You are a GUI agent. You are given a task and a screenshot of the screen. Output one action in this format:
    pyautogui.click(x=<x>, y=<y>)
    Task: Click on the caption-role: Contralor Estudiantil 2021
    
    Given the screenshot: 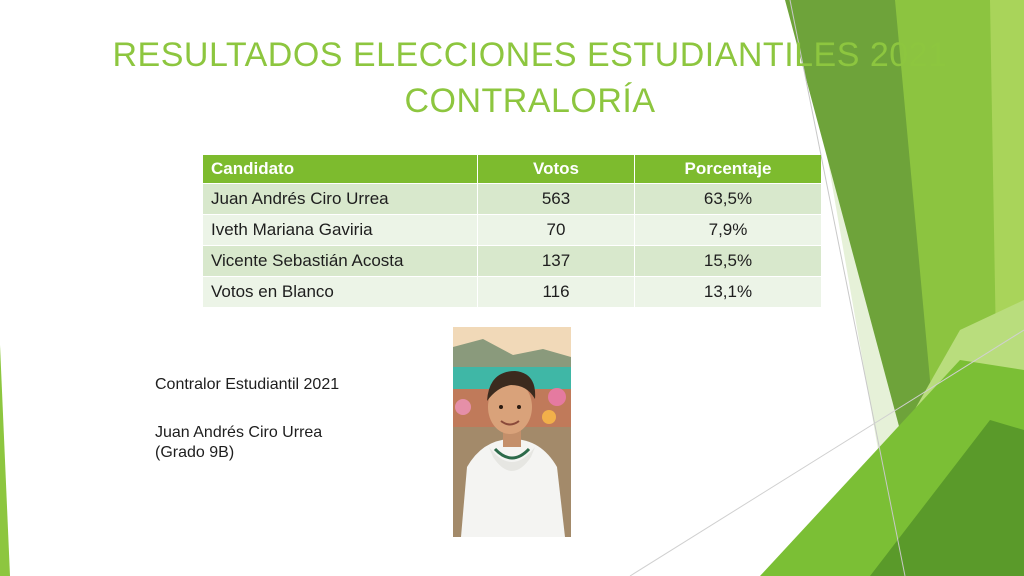 What is the action you would take?
    pyautogui.click(x=247, y=384)
    